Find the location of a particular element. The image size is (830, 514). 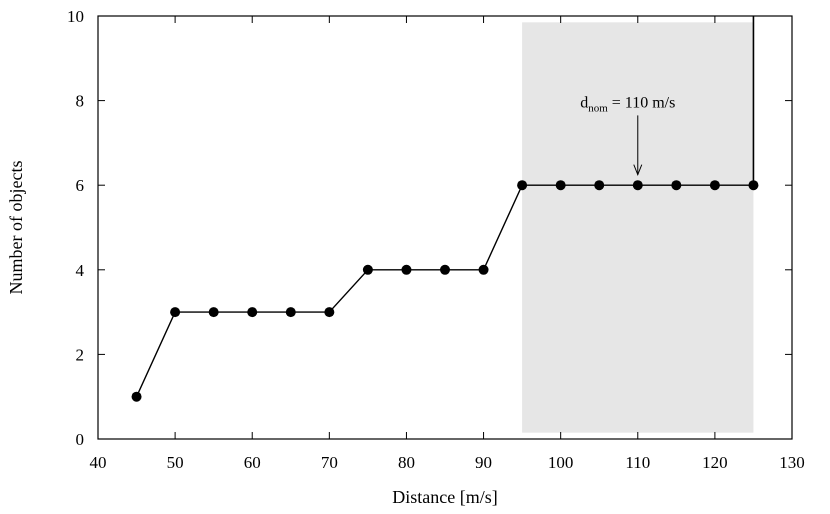

annotation-arrow-head is located at coordinates (638, 170).